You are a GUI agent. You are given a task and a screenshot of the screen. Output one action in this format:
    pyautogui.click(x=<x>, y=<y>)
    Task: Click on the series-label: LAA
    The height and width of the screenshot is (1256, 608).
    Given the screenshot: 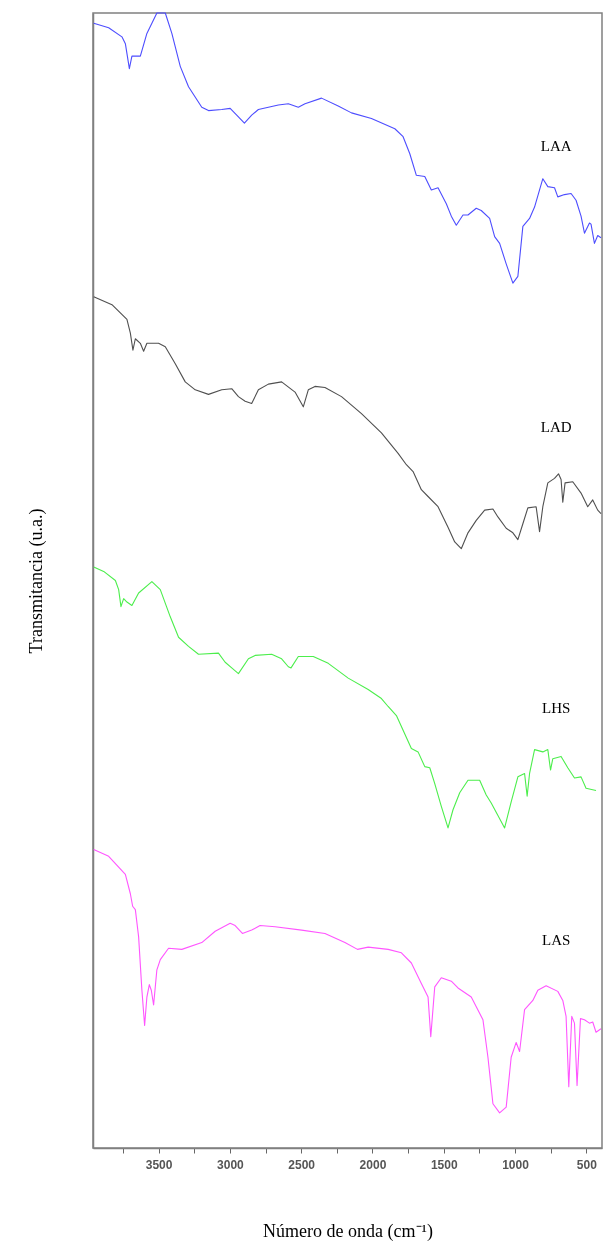 What is the action you would take?
    pyautogui.click(x=556, y=145)
    